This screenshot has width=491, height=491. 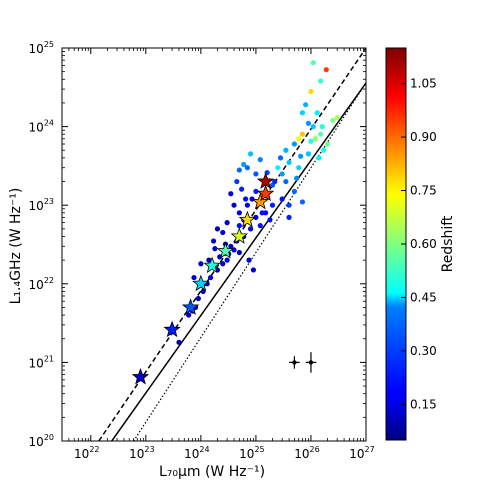 What do you see at coordinates (448, 243) in the screenshot?
I see `colorbar-label: Redshift` at bounding box center [448, 243].